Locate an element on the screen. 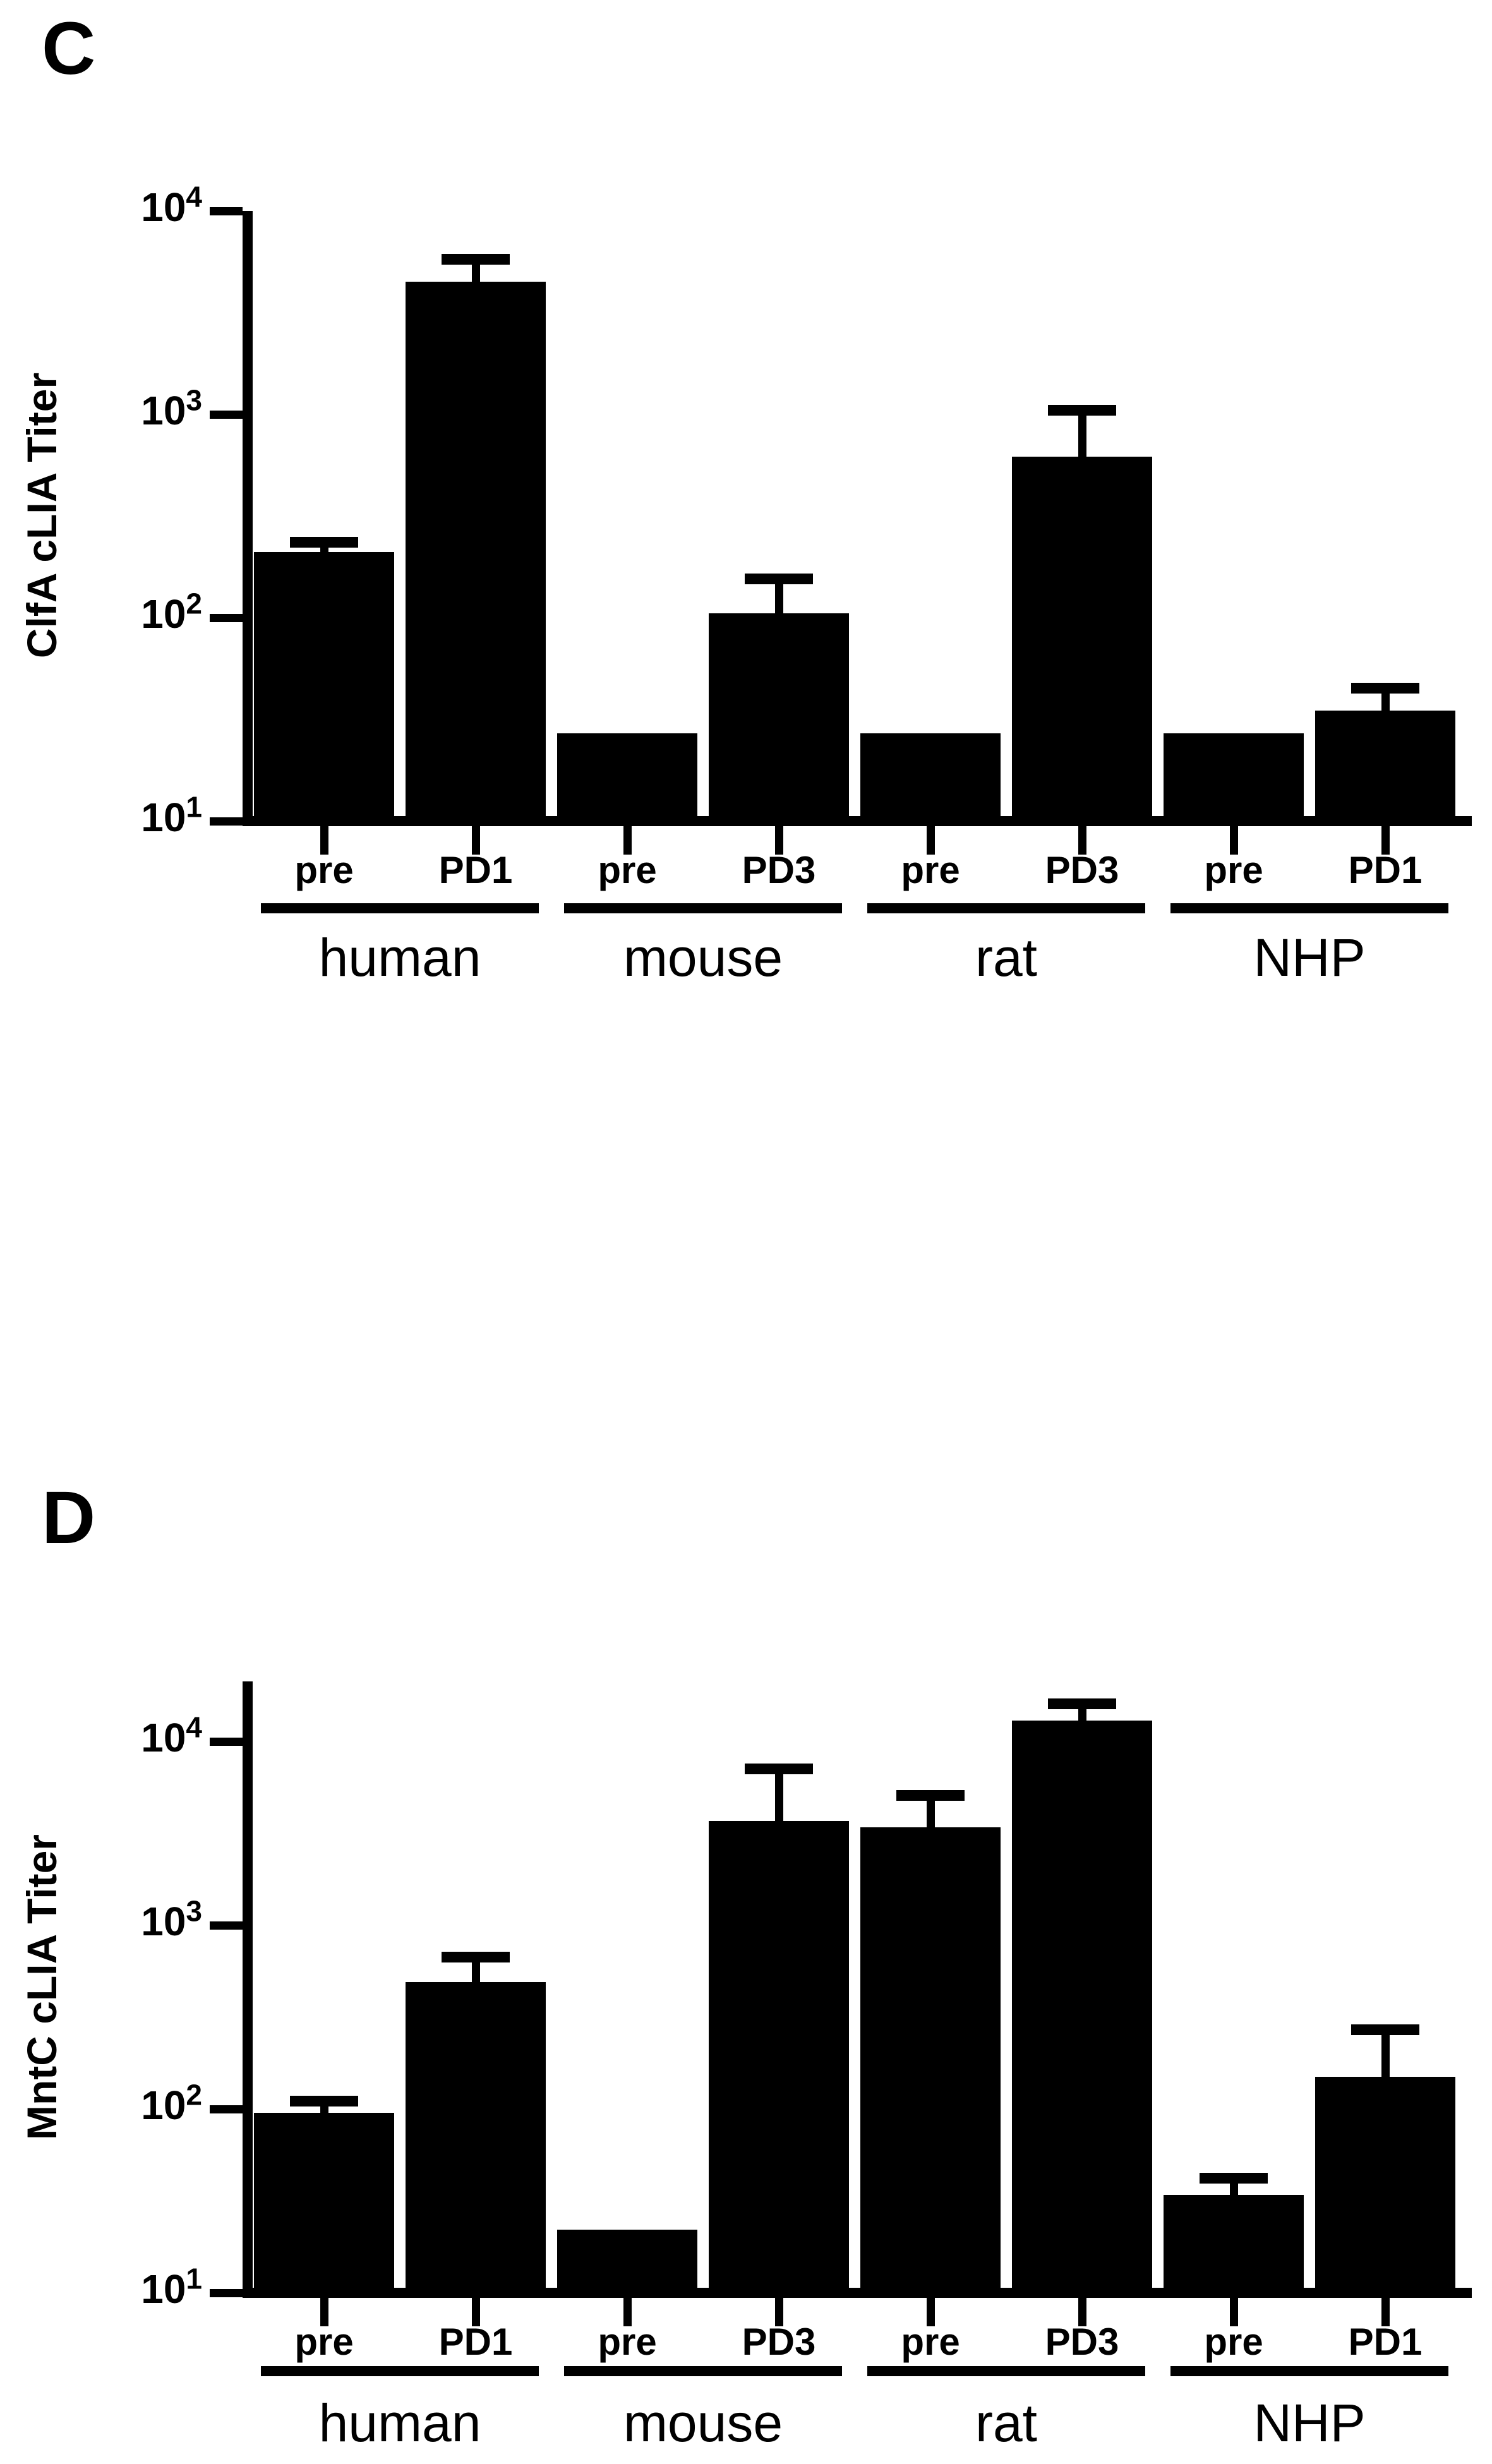 Image resolution: width=1492 pixels, height=2464 pixels. panel-c-letter: C is located at coordinates (69, 48).